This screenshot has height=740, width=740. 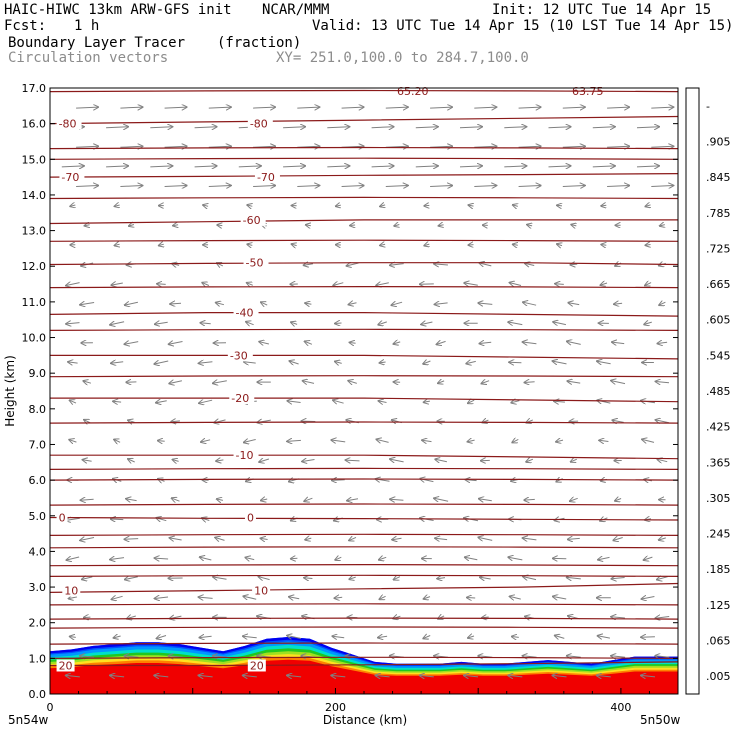 What do you see at coordinates (34, 88) in the screenshot?
I see `y-tick-label: 17.0` at bounding box center [34, 88].